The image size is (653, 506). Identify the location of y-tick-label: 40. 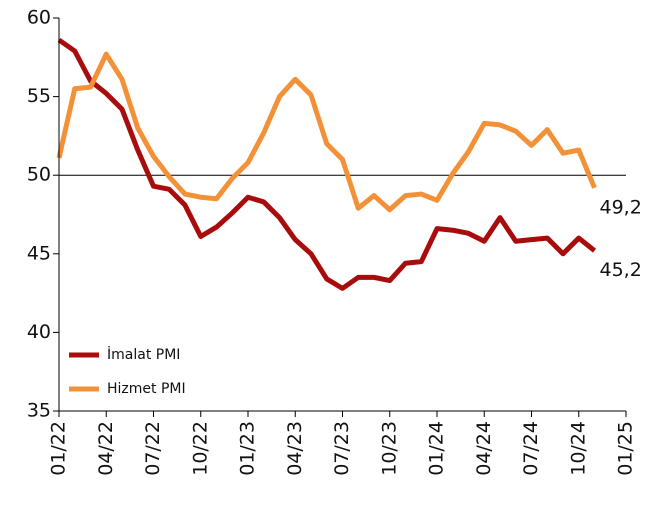
(39, 332).